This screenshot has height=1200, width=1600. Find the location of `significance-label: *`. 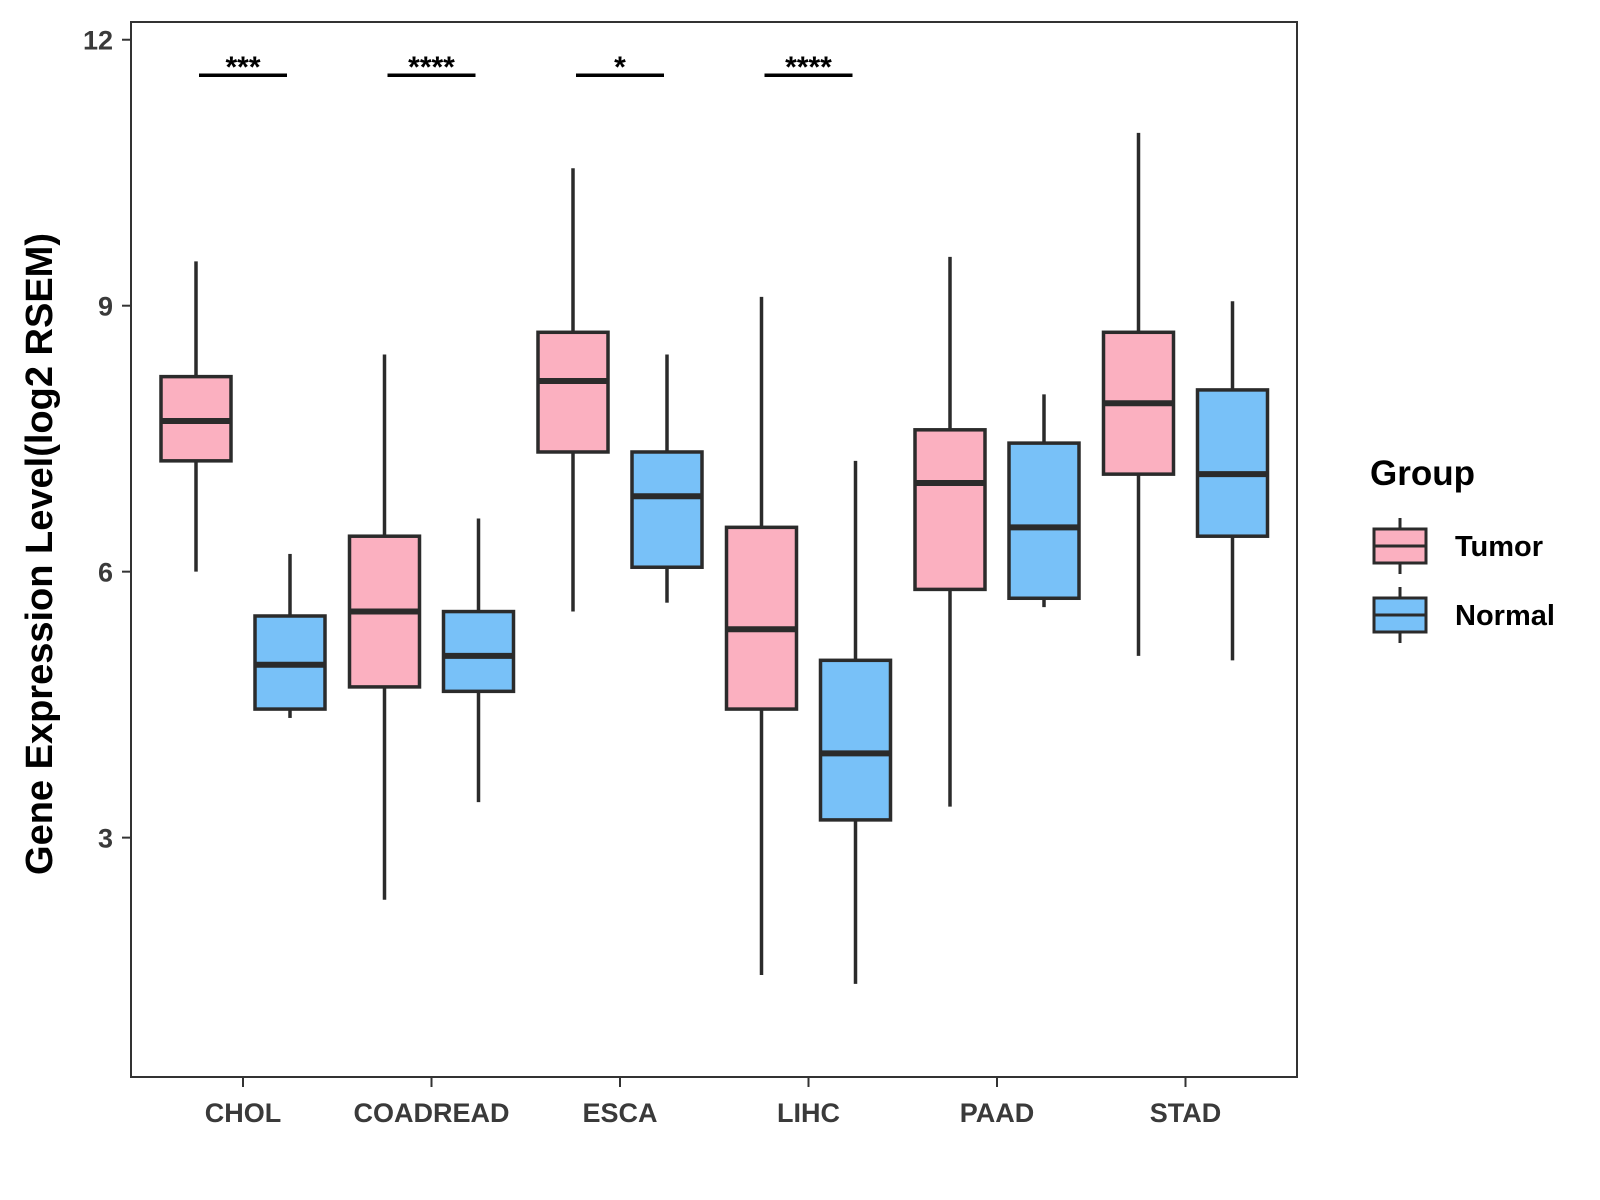

significance-label: * is located at coordinates (620, 67).